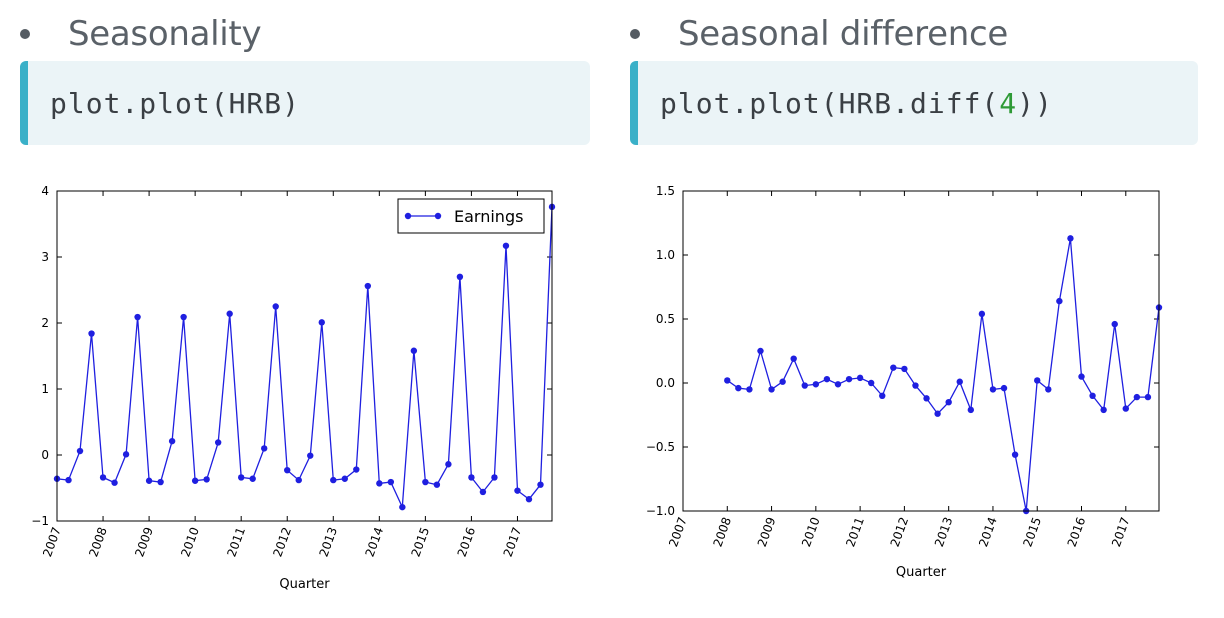 Image resolution: width=1224 pixels, height=618 pixels. Describe the element at coordinates (988, 531) in the screenshot. I see `x-tick-label: 2014` at that location.